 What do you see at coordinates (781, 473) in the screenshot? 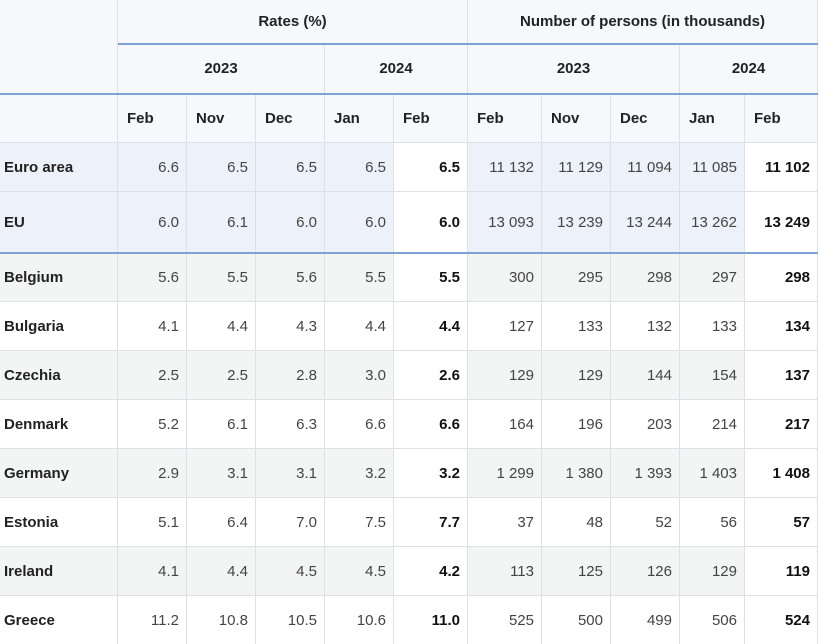
I see `table-cell: 1 408` at bounding box center [781, 473].